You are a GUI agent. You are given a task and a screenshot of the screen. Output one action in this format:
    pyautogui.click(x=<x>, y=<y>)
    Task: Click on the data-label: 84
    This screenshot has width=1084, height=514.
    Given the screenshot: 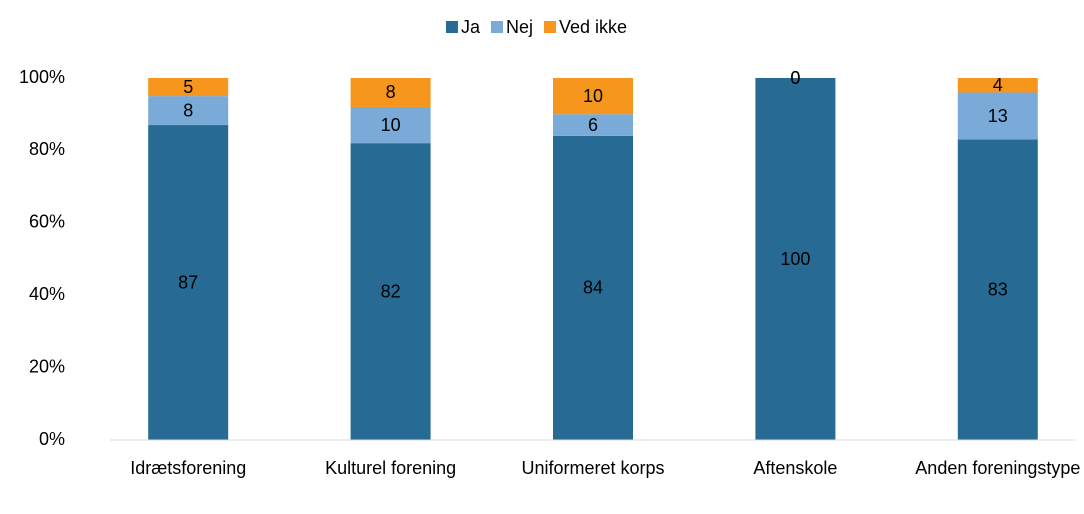 What is the action you would take?
    pyautogui.click(x=593, y=288)
    